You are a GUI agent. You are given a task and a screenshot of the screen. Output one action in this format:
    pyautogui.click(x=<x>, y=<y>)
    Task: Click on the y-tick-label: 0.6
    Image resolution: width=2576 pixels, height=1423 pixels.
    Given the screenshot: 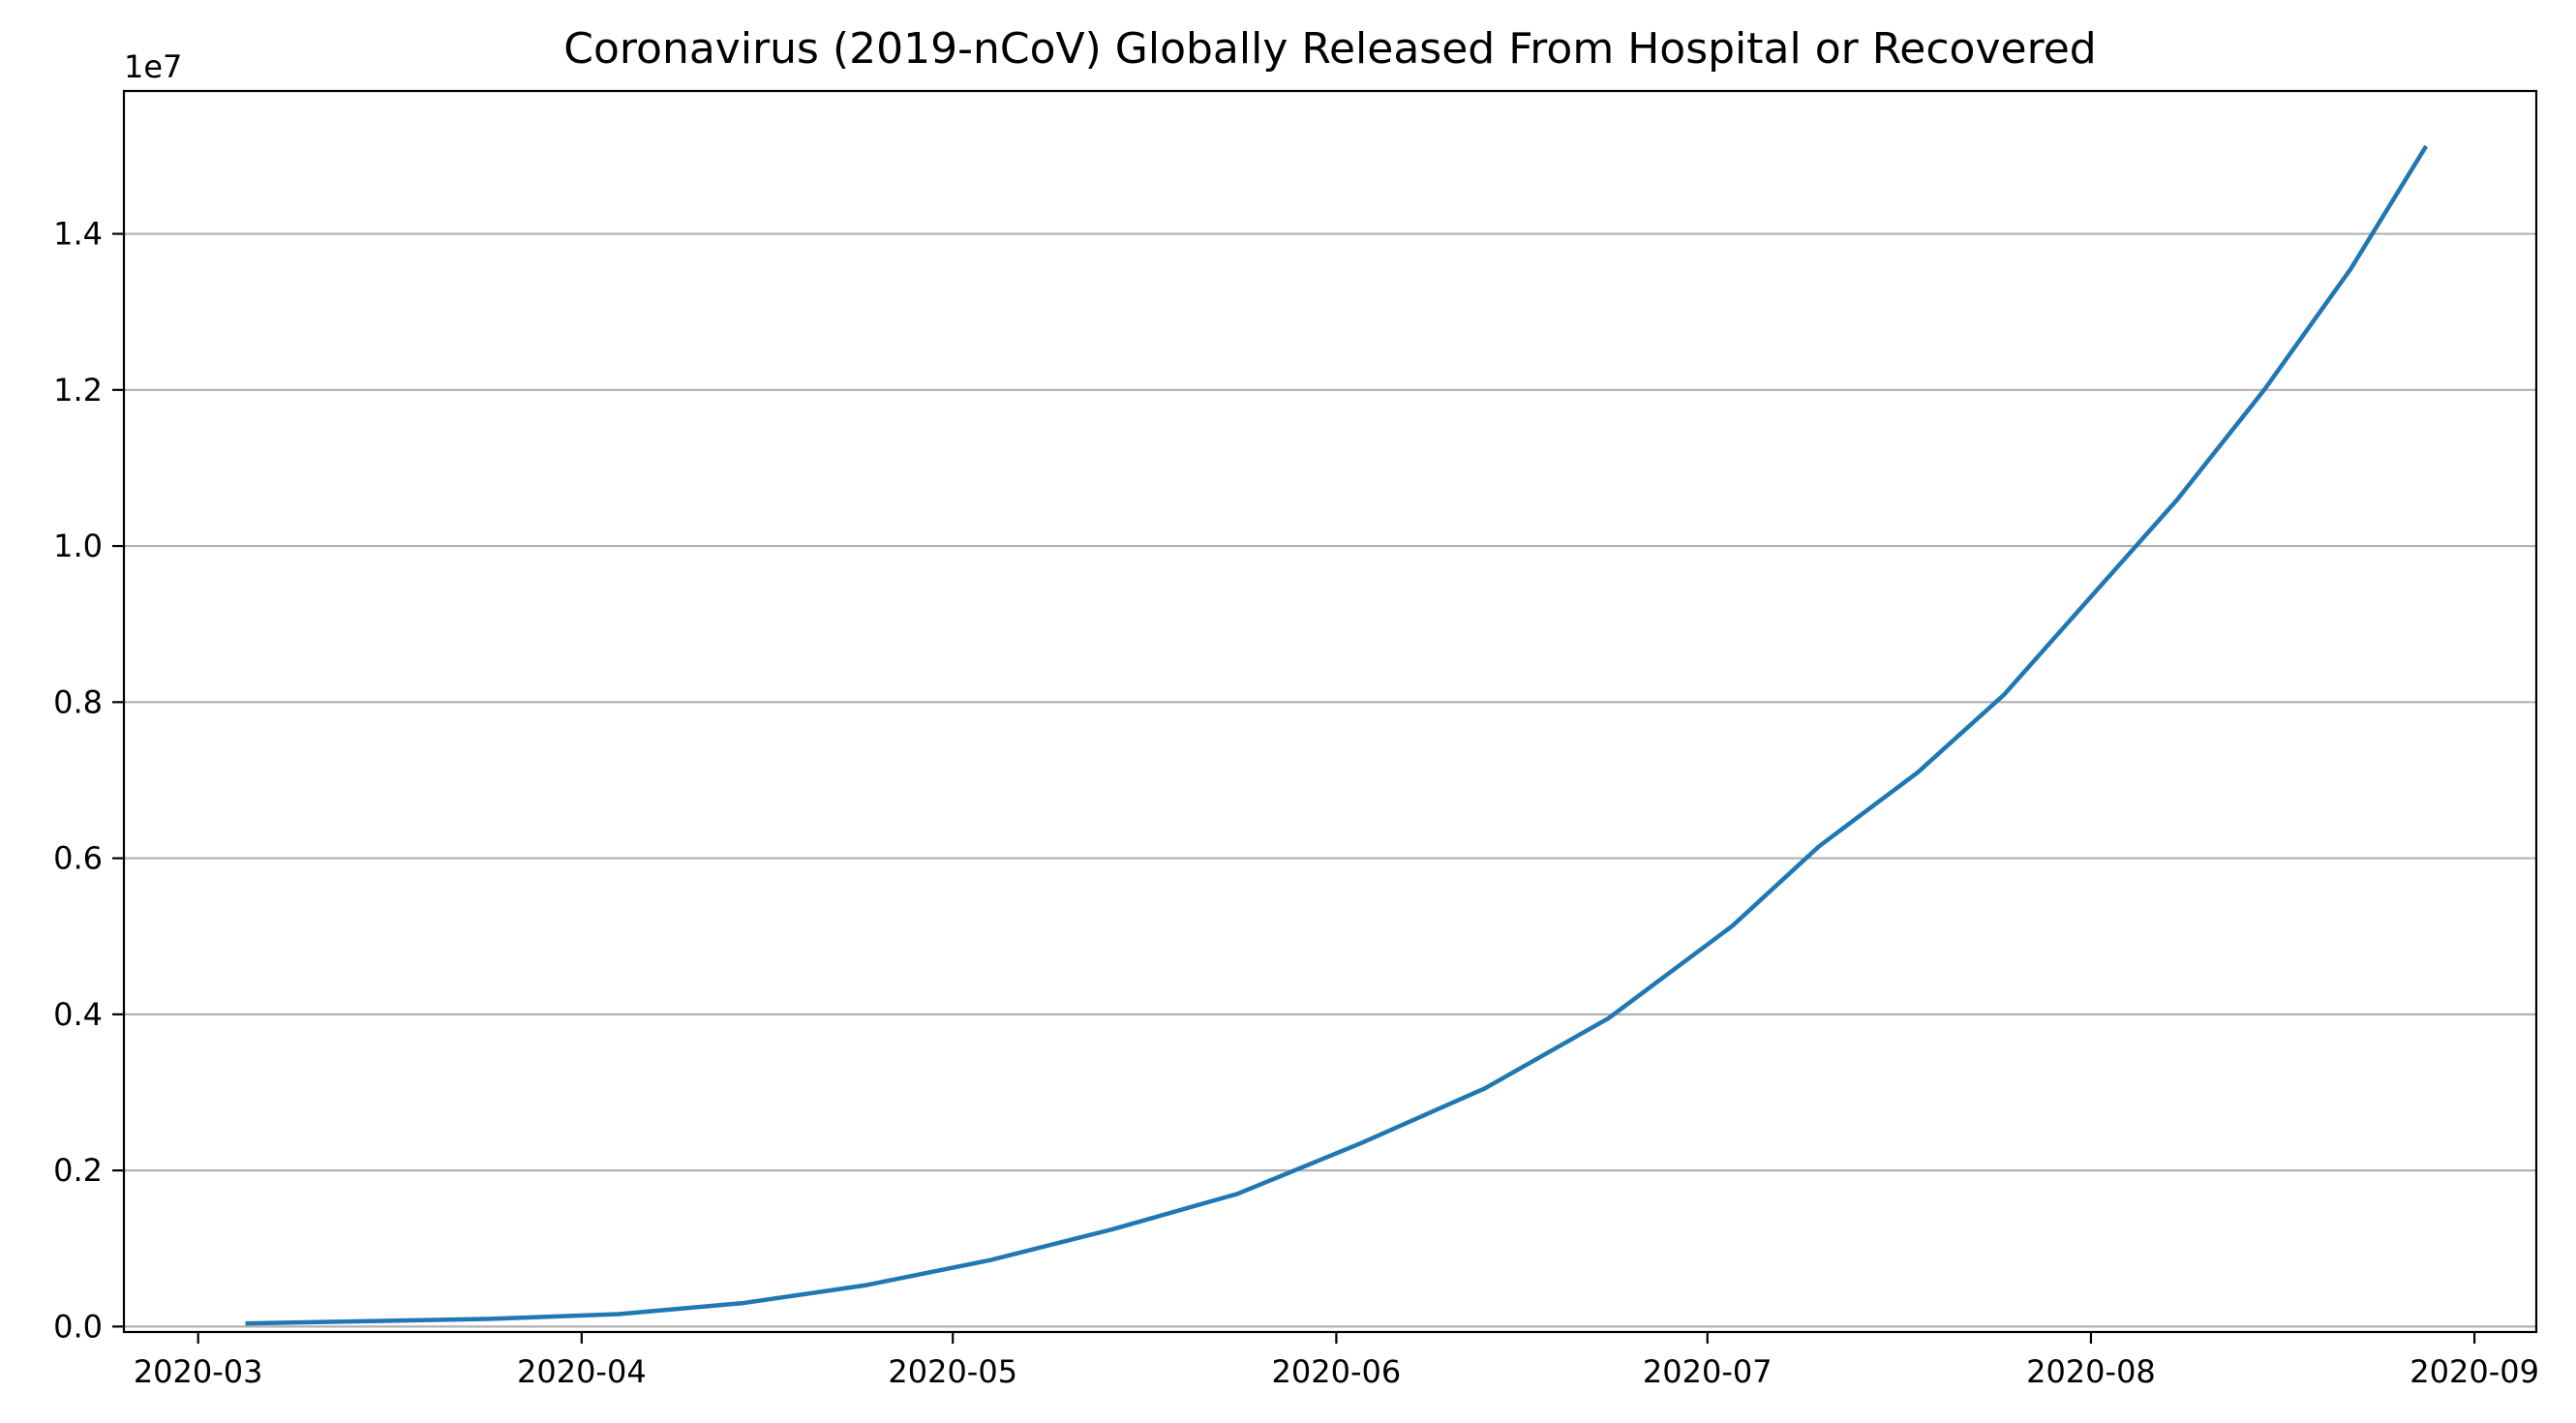 What is the action you would take?
    pyautogui.click(x=78, y=858)
    